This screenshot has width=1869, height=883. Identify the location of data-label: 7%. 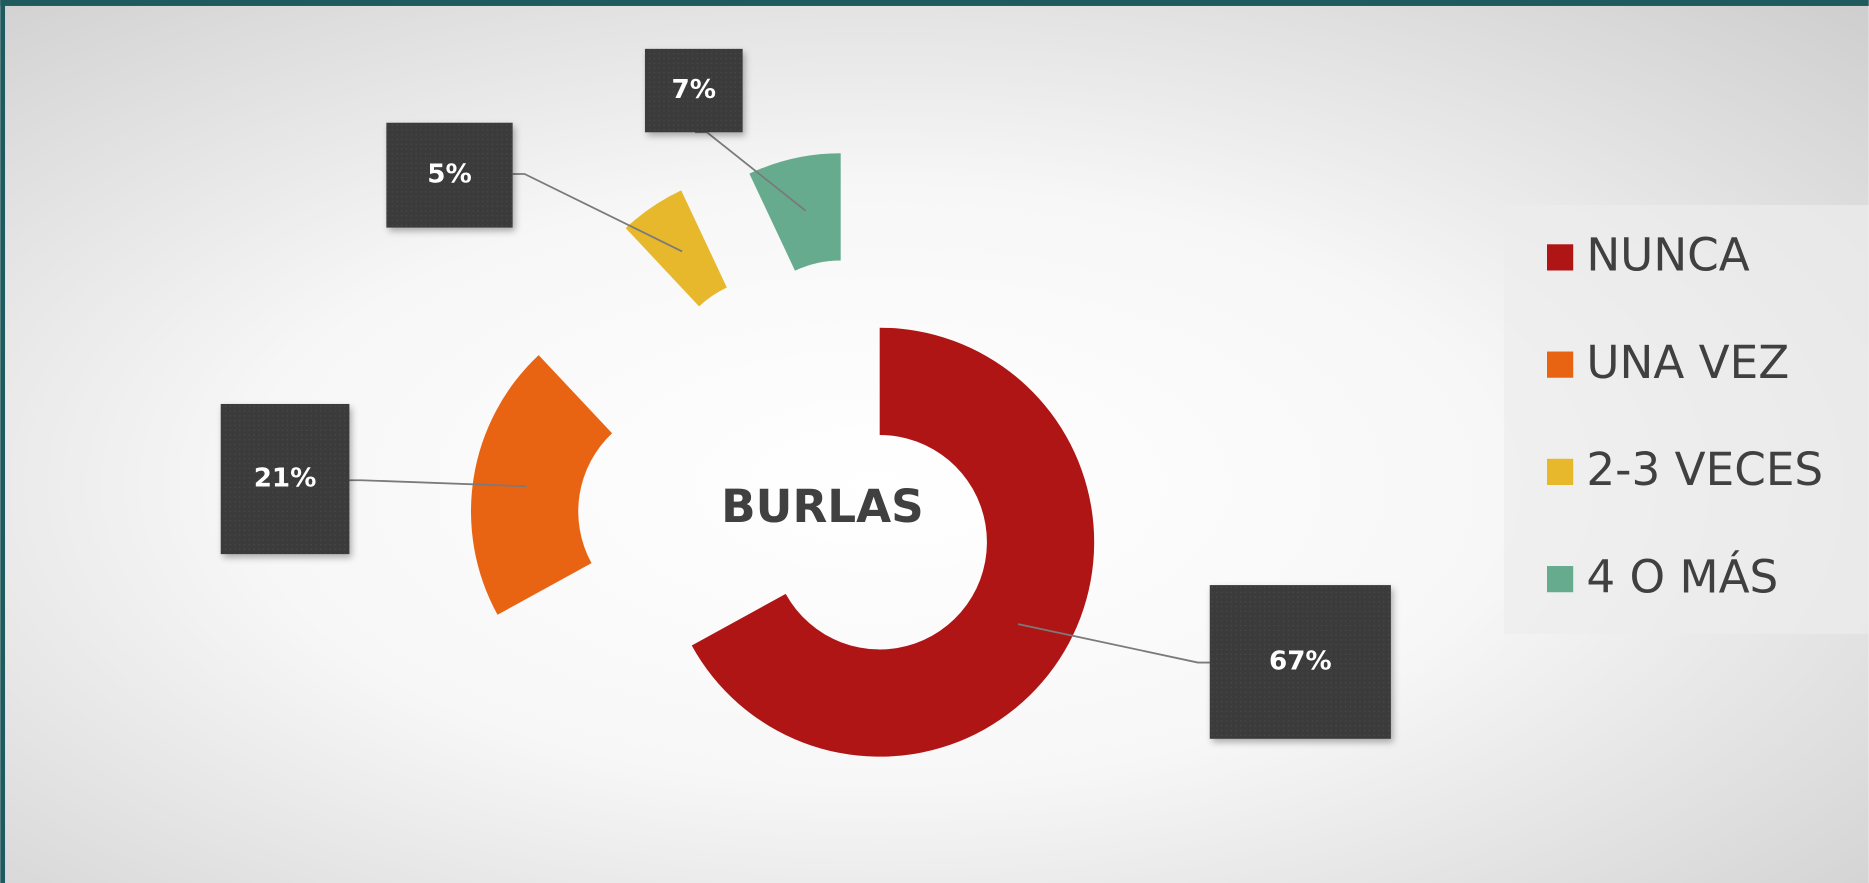
(694, 90).